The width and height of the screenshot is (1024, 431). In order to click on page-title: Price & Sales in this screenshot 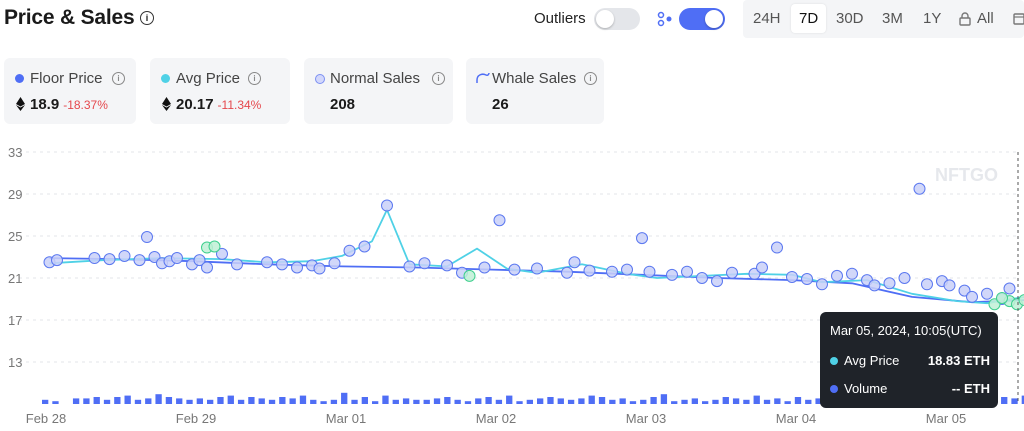, I will do `click(69, 17)`.